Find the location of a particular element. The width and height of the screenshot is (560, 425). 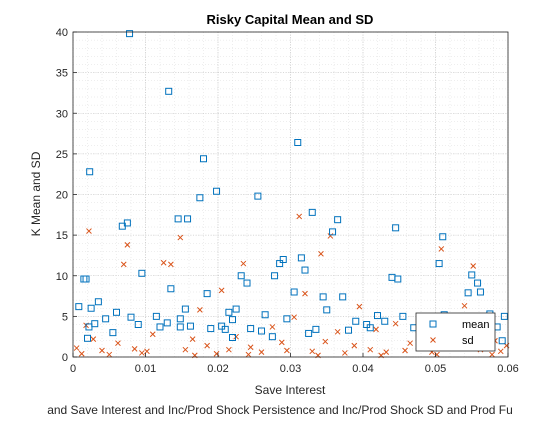

x-tick-label: 0.04 is located at coordinates (362, 369).